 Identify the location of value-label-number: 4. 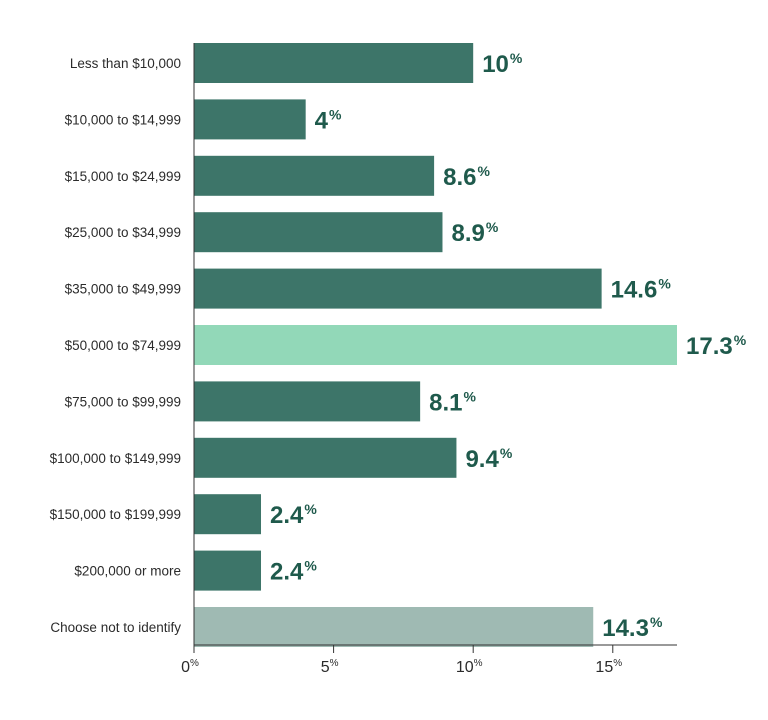
(322, 120).